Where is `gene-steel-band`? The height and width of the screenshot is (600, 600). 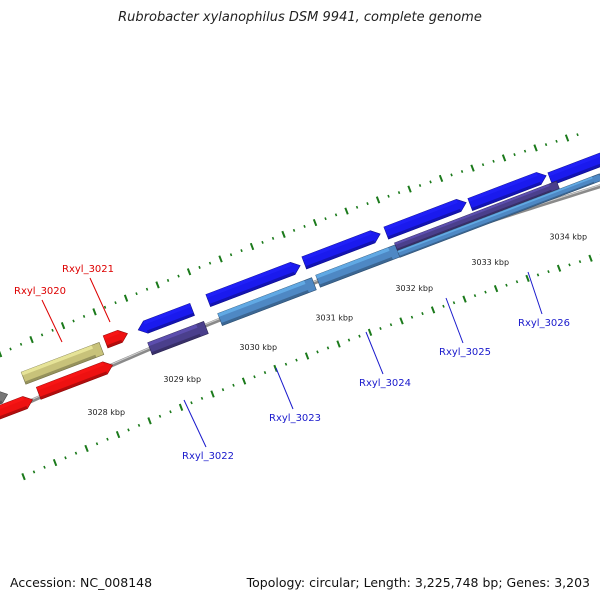
gene-steel-band is located at coordinates (498, 215).